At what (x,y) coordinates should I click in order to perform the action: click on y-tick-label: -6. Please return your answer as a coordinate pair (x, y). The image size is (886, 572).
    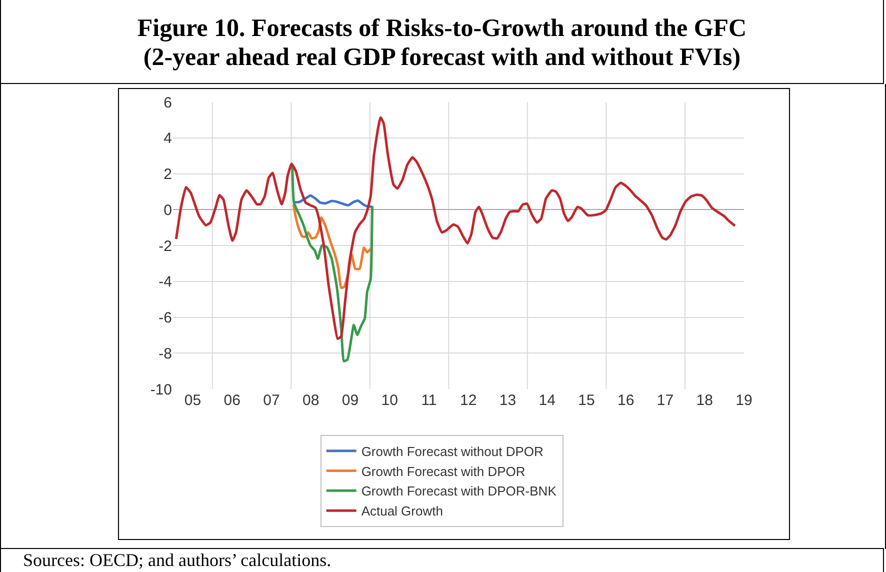
    Looking at the image, I should click on (165, 318).